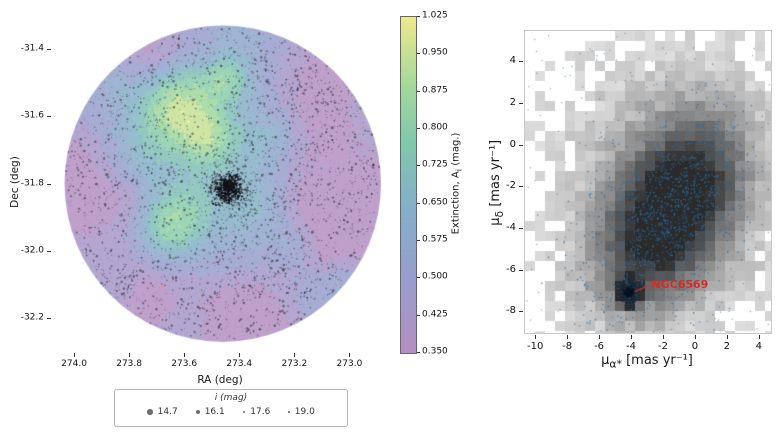 The width and height of the screenshot is (780, 443). I want to click on pm-xaxis-label: μα* [mas yr⁻¹], so click(647, 362).